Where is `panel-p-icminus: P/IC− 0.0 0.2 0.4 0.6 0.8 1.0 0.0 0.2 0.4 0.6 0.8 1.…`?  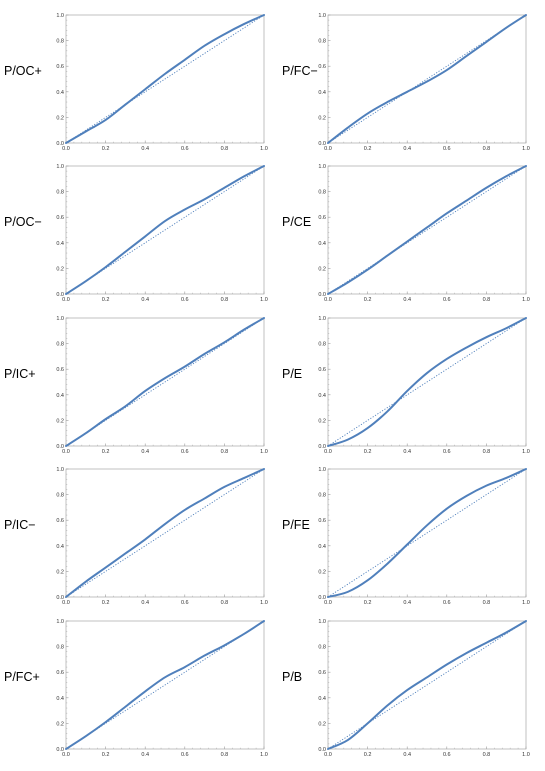
panel-p-icminus: P/IC− 0.0 0.2 0.4 0.6 0.8 1.0 0.0 0.2 0.4 0.6 0.8 1.… is located at coordinates (136, 530).